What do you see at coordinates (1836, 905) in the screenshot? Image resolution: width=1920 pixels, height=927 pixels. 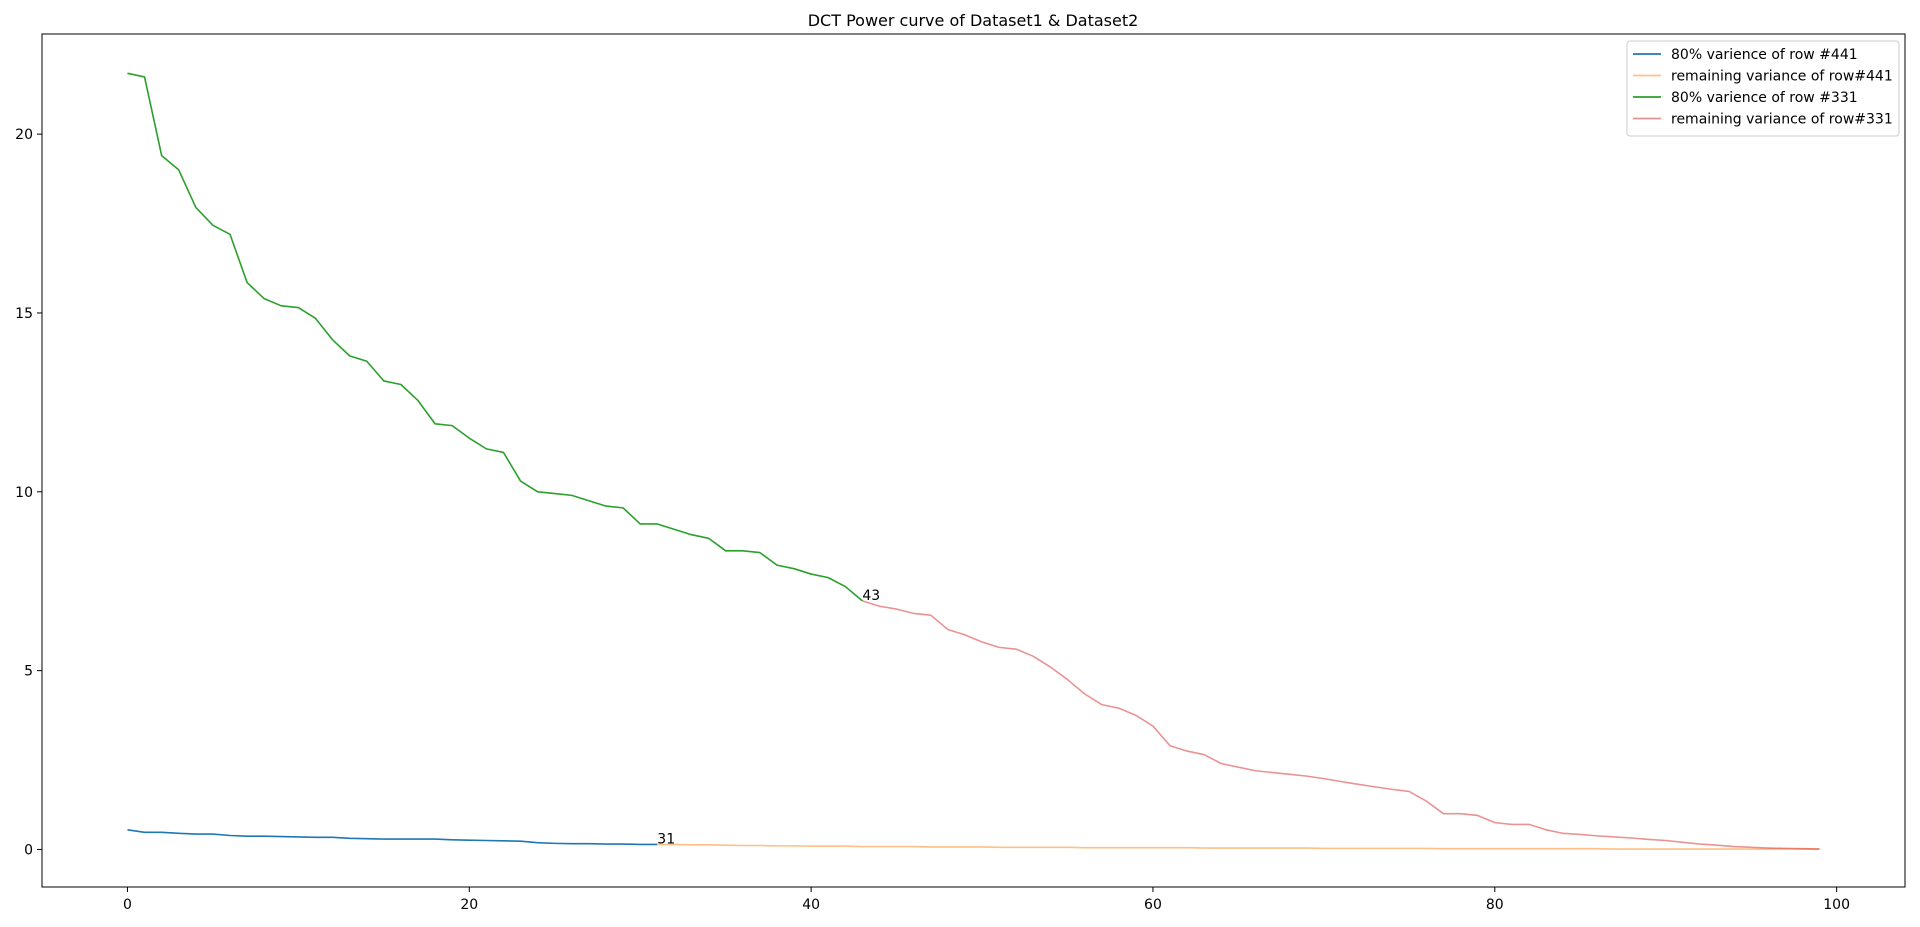 I see `x-tick-label: 100` at bounding box center [1836, 905].